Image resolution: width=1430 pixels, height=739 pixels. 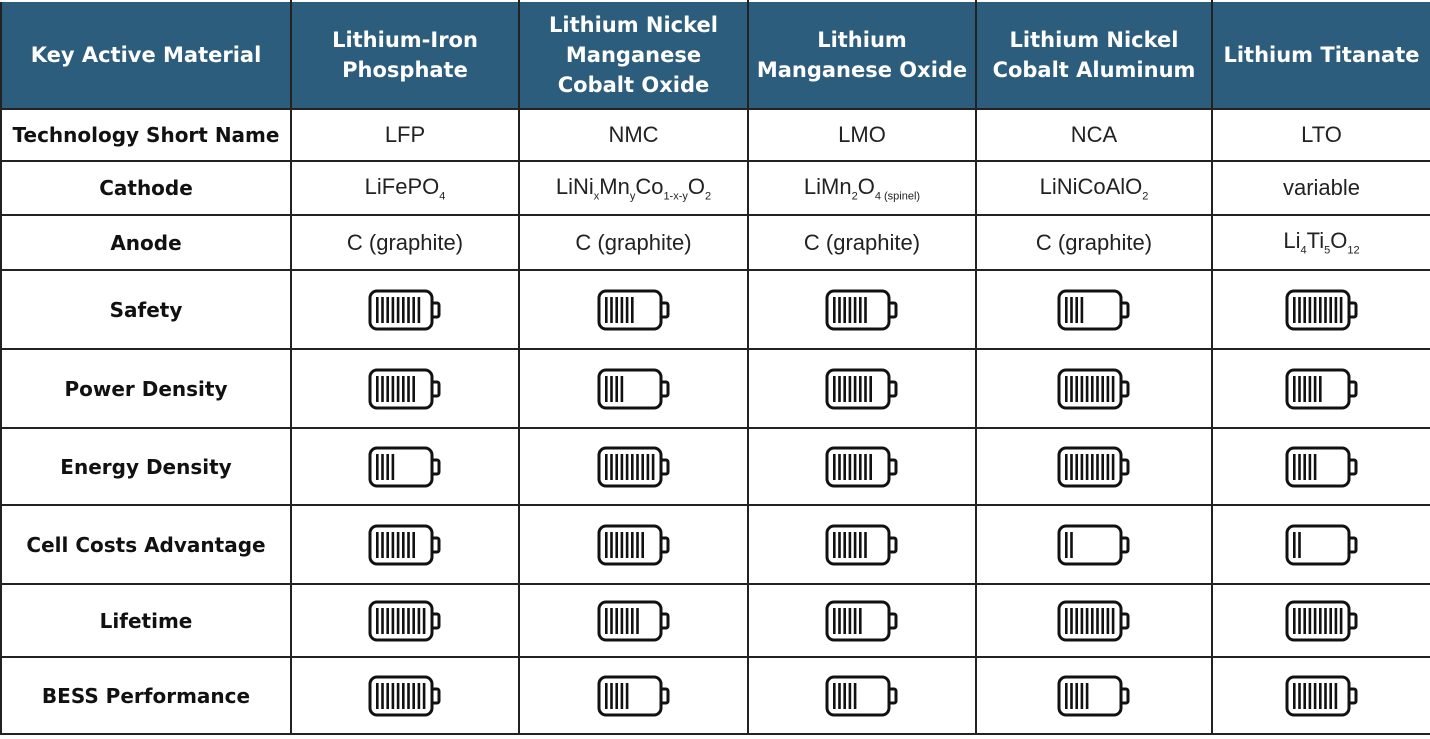 I want to click on text: LiNi, so click(x=574, y=186).